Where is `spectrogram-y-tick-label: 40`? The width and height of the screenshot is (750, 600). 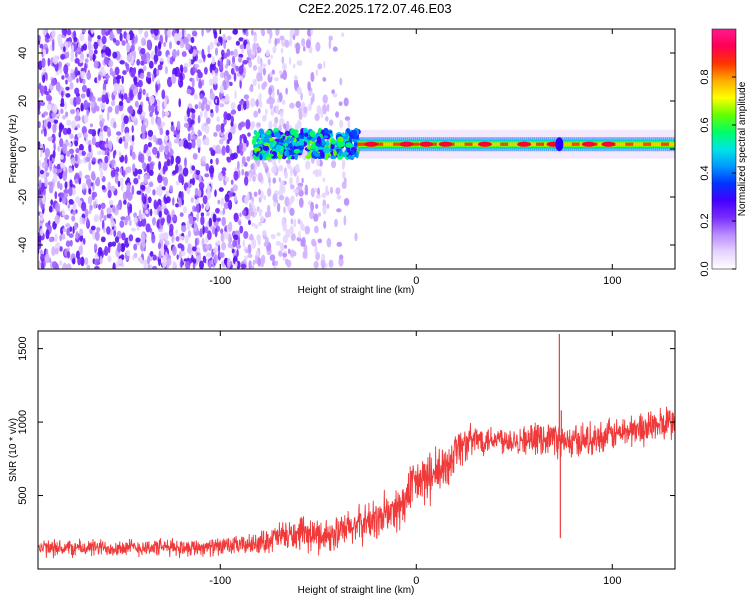 spectrogram-y-tick-label: 40 is located at coordinates (23, 53).